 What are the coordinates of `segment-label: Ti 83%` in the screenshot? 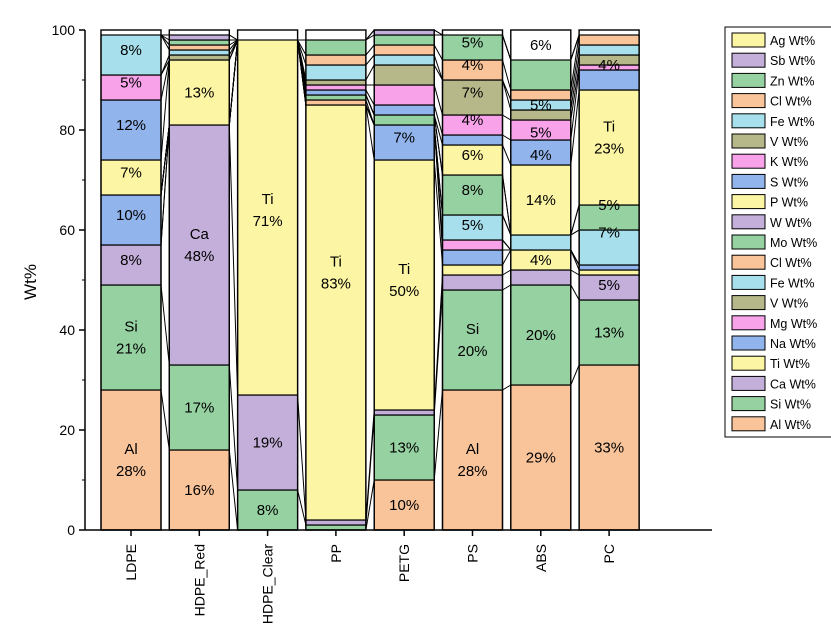 It's located at (336, 273).